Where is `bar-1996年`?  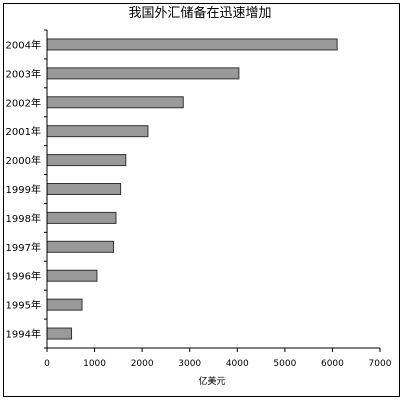
bar-1996年 is located at coordinates (72, 275).